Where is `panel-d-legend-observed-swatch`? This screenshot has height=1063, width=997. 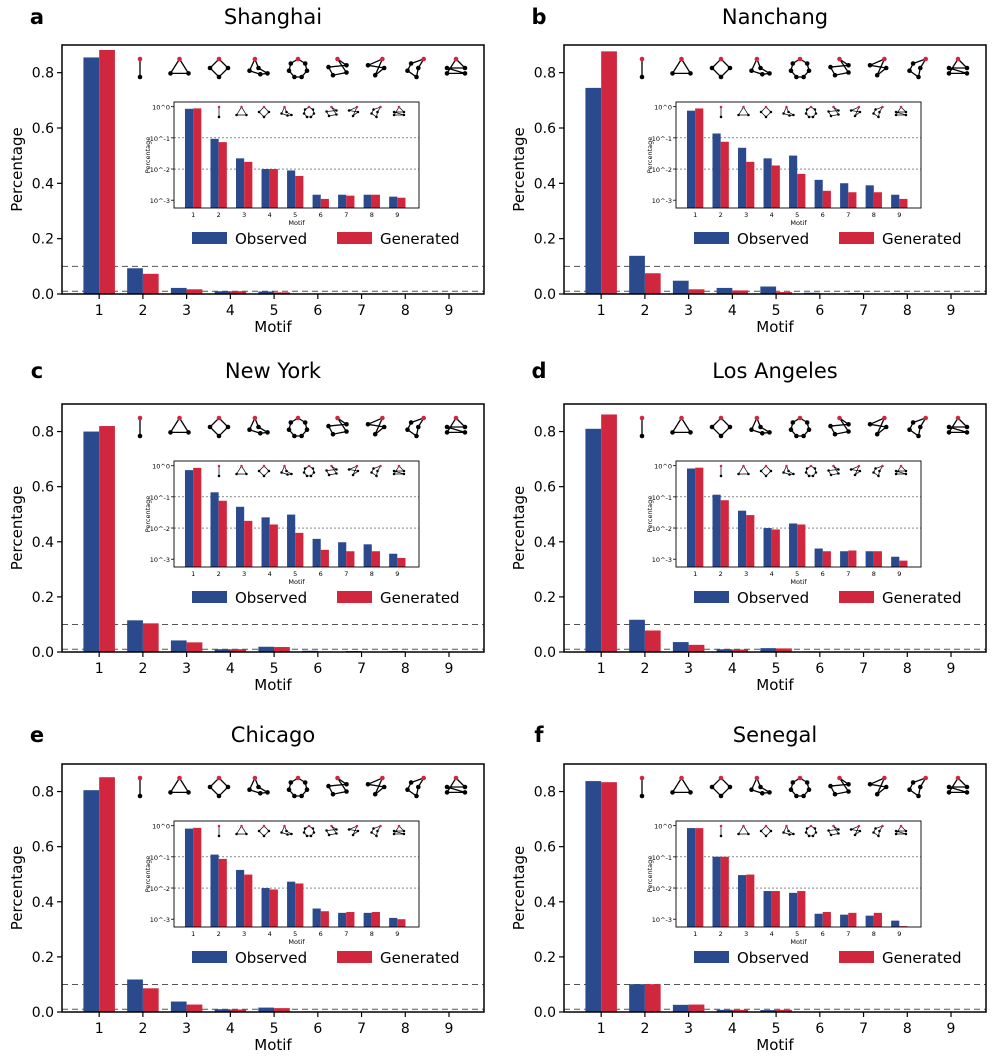
panel-d-legend-observed-swatch is located at coordinates (711, 597).